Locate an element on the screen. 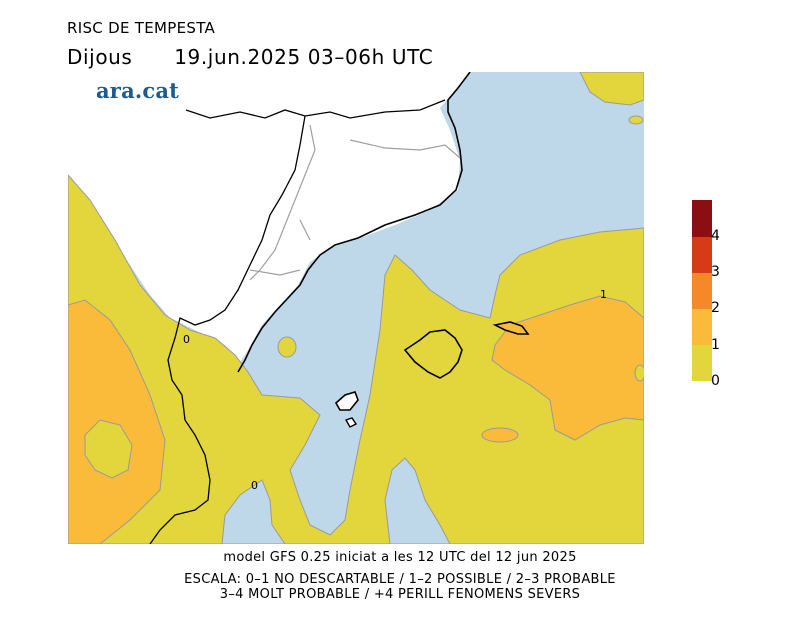 The width and height of the screenshot is (800, 617). risk-zone-1-dot is located at coordinates (639, 373).